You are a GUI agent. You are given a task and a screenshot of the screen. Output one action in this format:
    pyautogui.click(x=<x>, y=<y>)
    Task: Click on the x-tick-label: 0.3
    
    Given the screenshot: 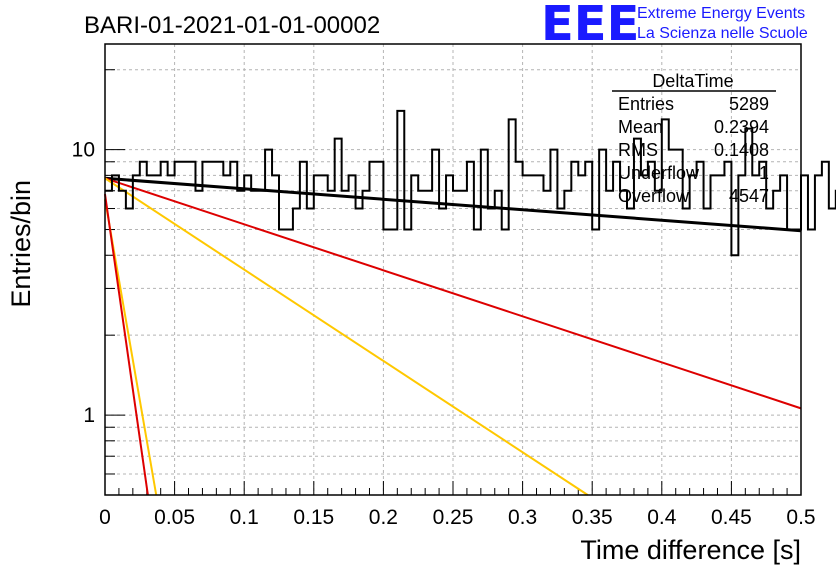 What is the action you would take?
    pyautogui.click(x=522, y=517)
    